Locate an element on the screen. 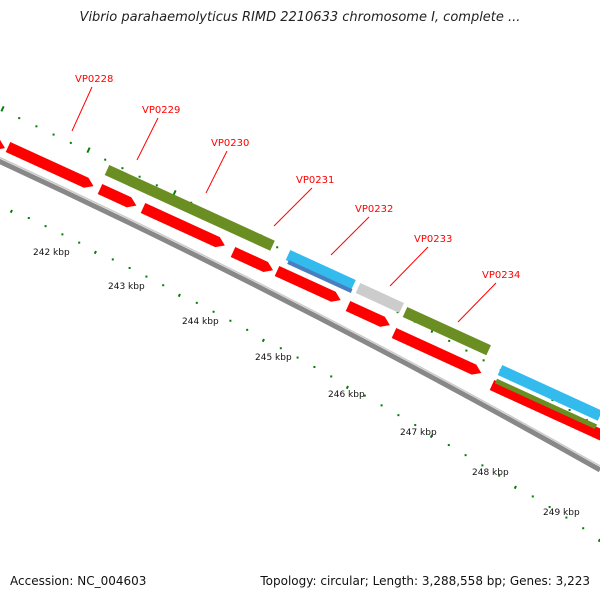 Image resolution: width=600 pixels, height=600 pixels. cds-vp0229 is located at coordinates (117, 195).